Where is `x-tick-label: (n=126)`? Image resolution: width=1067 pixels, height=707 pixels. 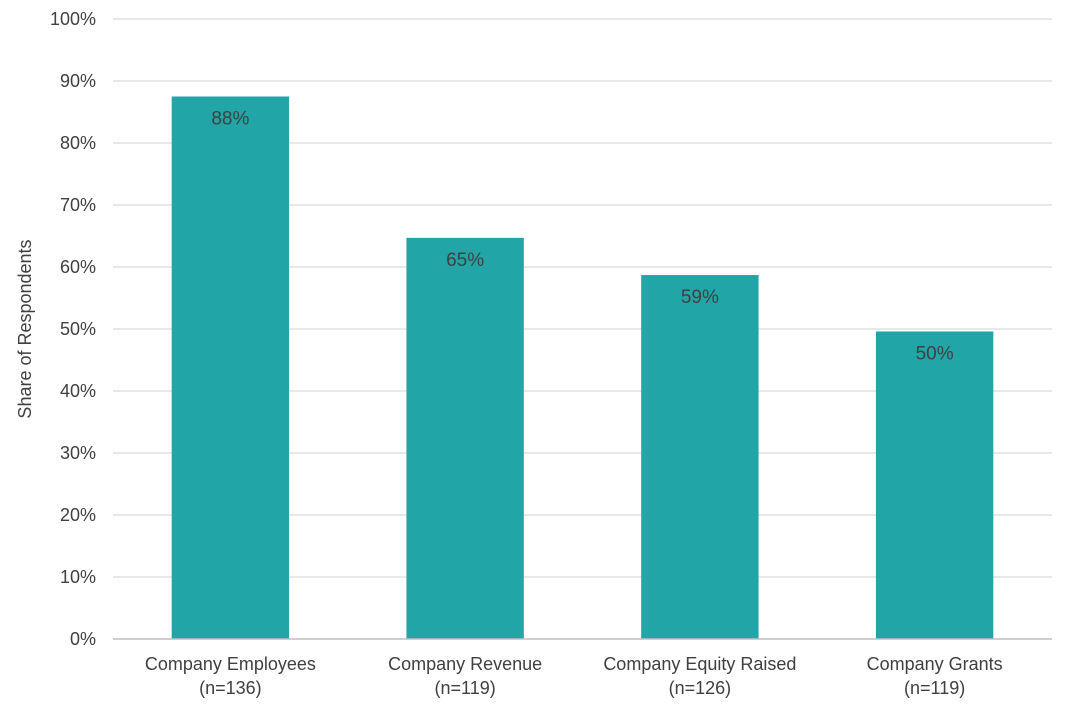
x-tick-label: (n=126) is located at coordinates (700, 688).